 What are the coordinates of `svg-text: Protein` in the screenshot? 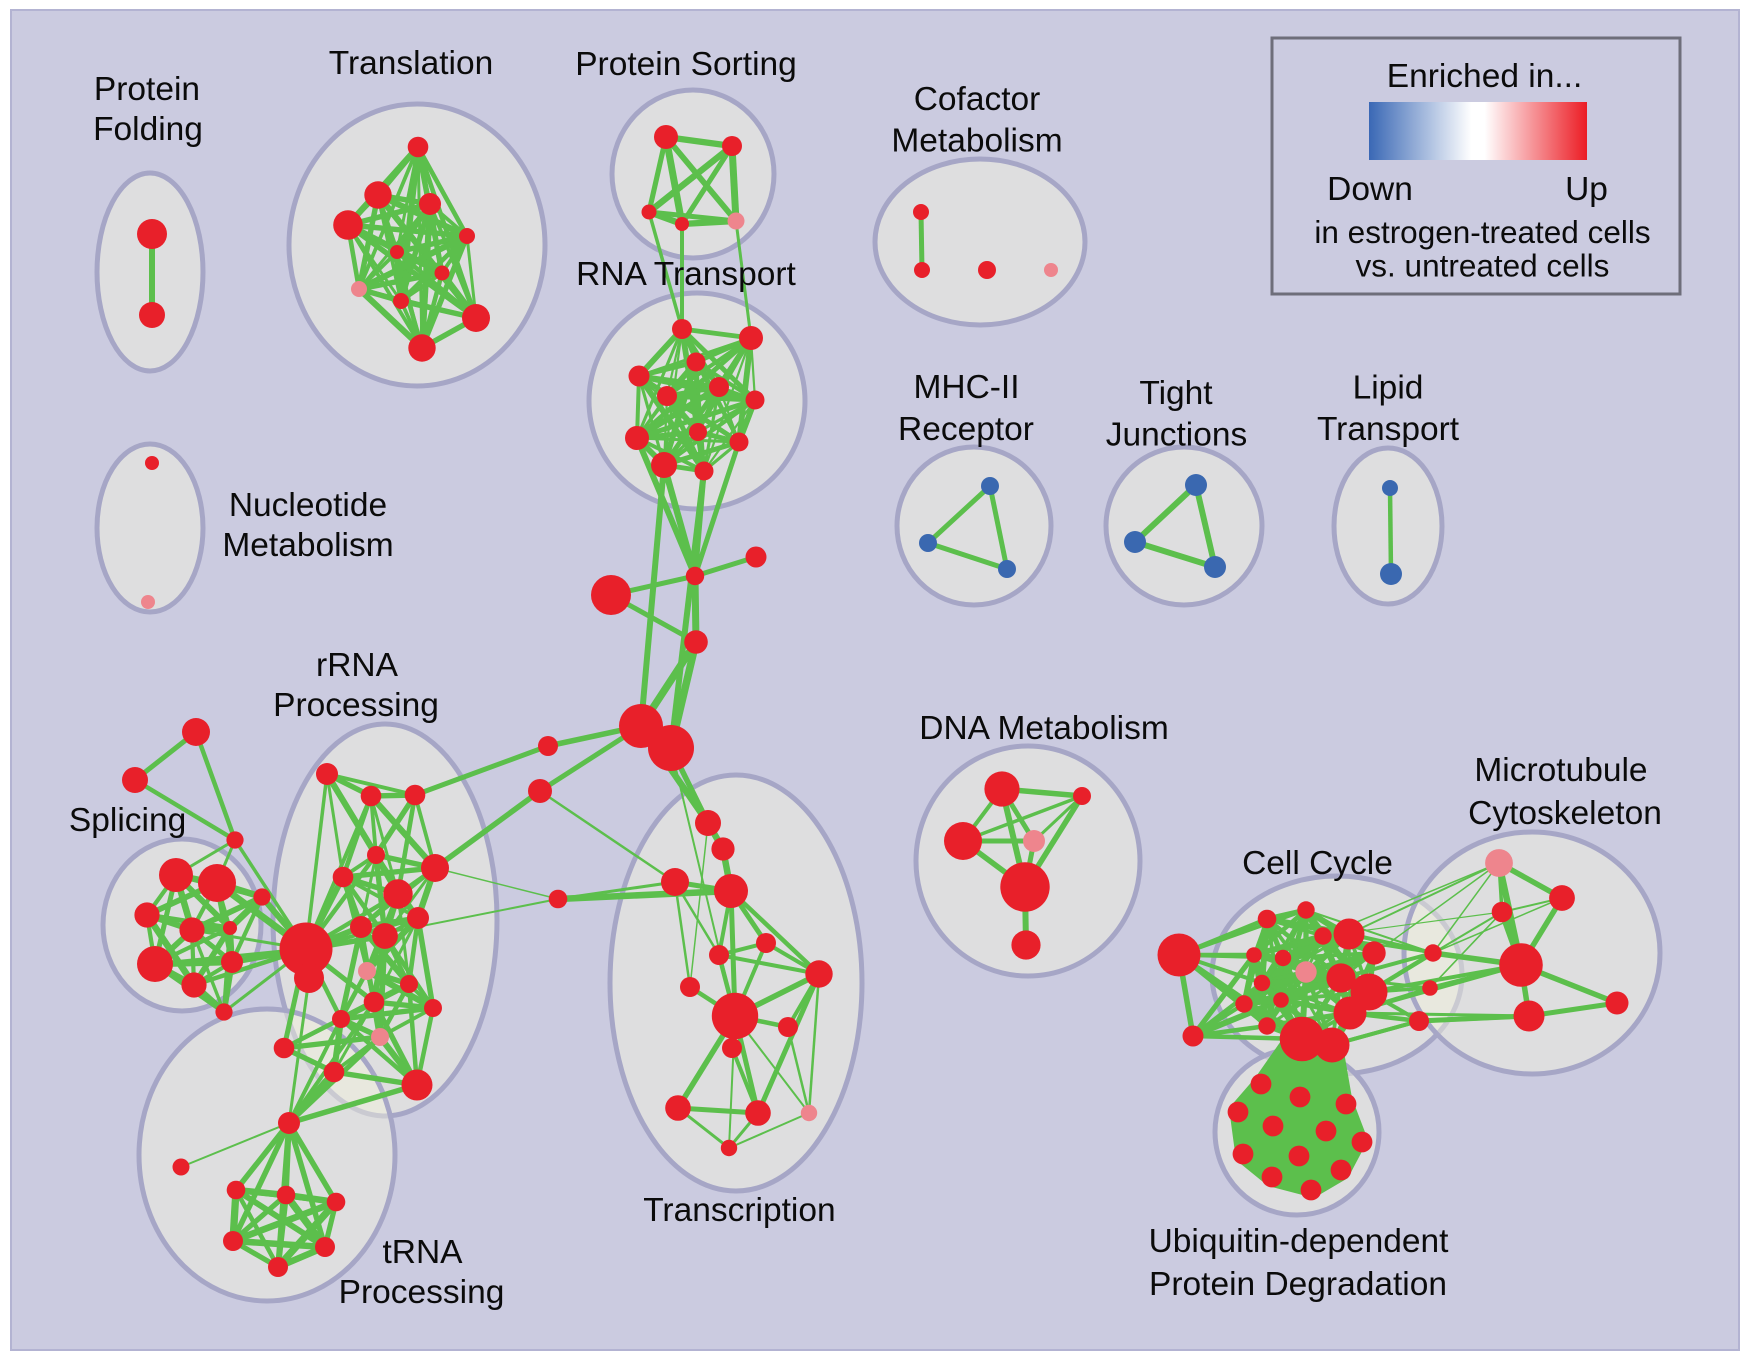 It's located at (147, 89).